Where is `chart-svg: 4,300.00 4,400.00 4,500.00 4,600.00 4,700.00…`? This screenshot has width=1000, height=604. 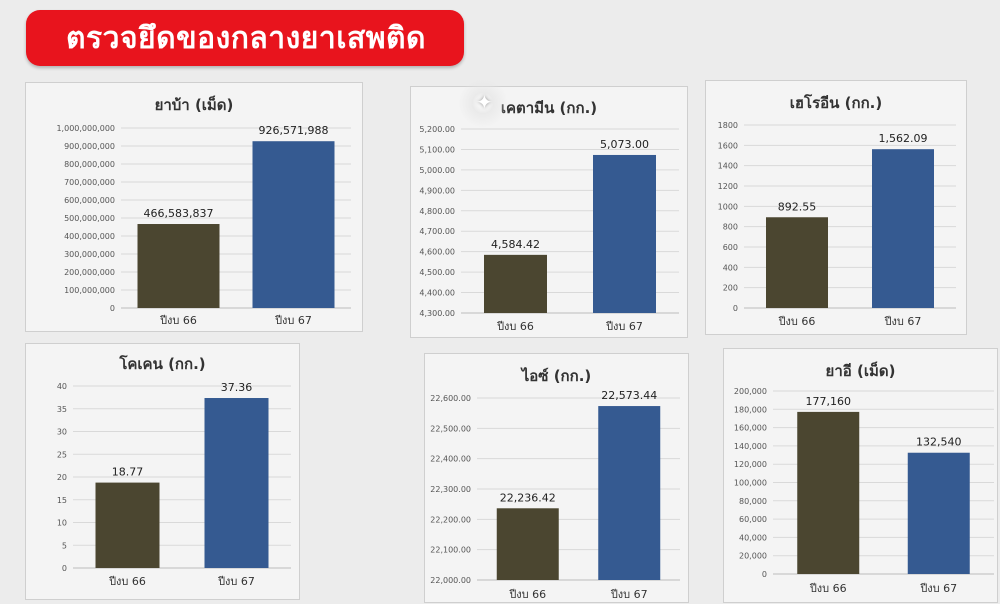
chart-svg: 4,300.00 4,400.00 4,500.00 4,600.00 4,700.00… is located at coordinates (549, 229).